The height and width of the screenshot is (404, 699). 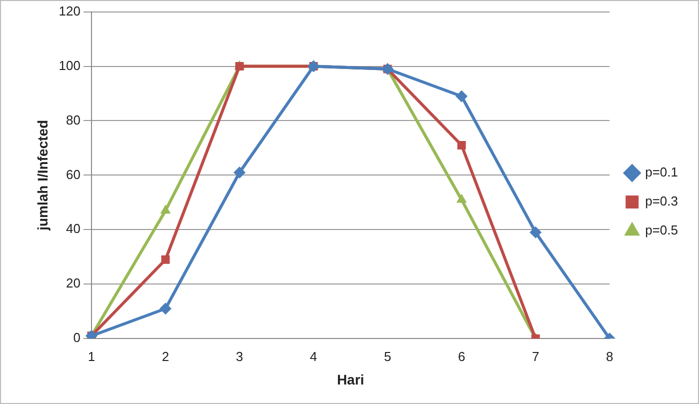 I want to click on y-tick-label: 100, so click(x=69, y=65).